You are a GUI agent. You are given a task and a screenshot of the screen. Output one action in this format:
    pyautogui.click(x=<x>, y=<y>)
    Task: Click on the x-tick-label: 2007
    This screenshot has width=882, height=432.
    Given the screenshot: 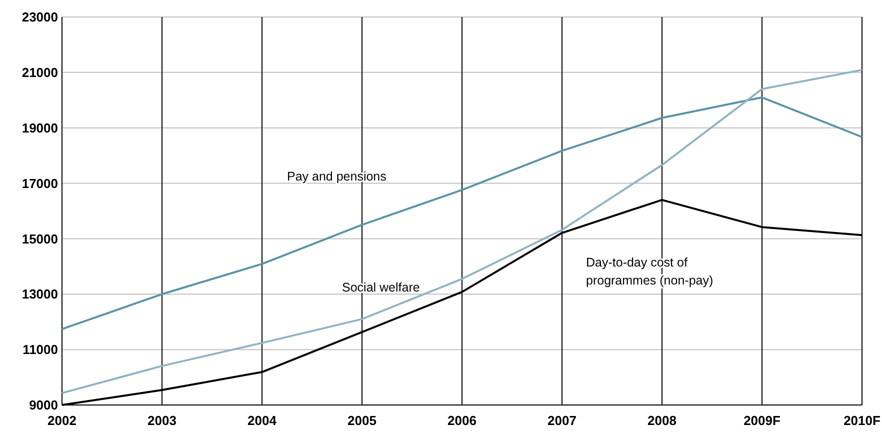 What is the action you would take?
    pyautogui.click(x=562, y=420)
    